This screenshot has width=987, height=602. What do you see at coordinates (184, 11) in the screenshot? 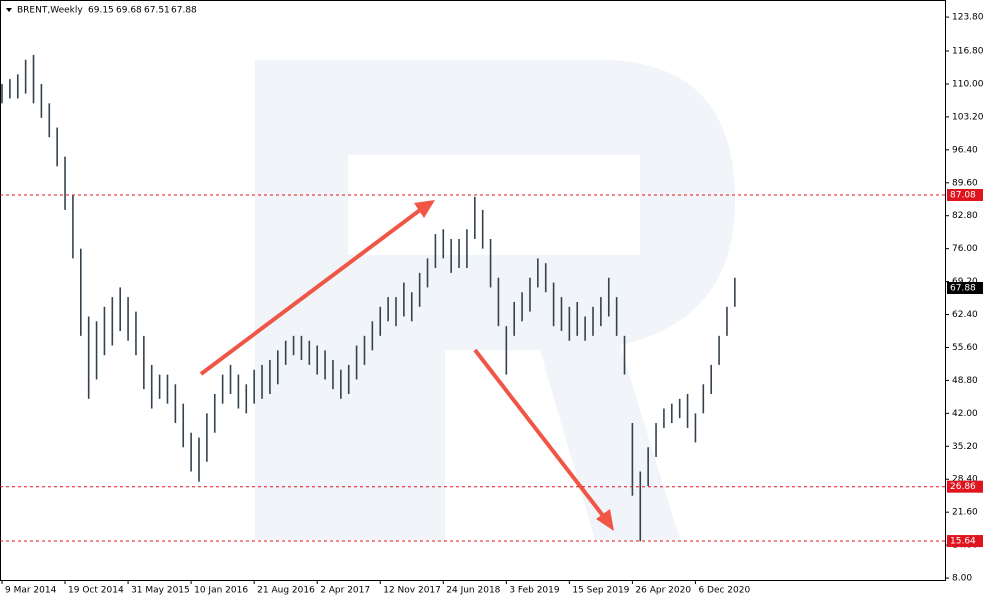
I see `close: 67.88` at bounding box center [184, 11].